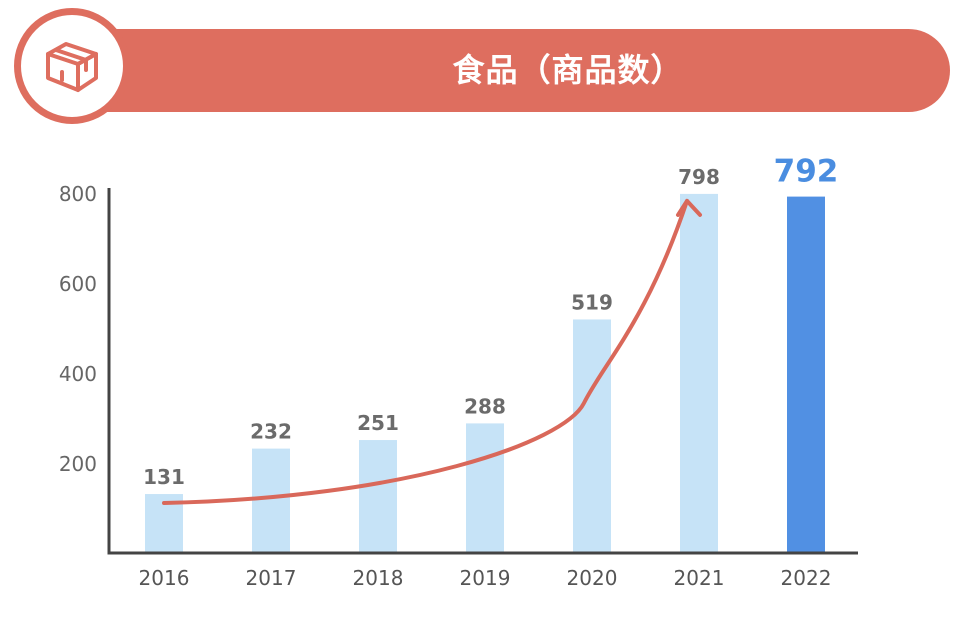  I want to click on y-tick-label: 400, so click(78, 374).